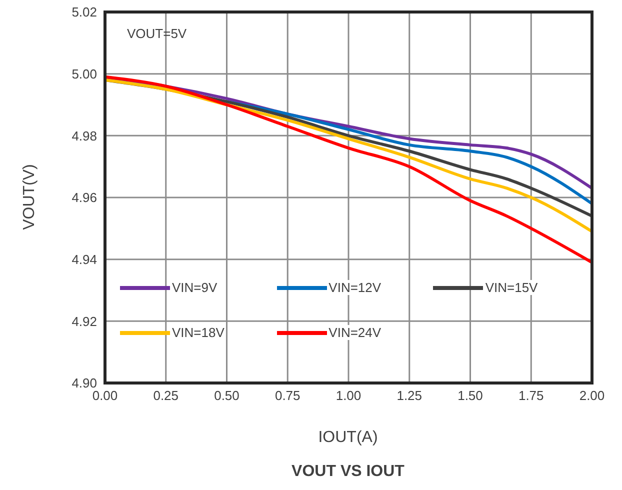 The height and width of the screenshot is (490, 622). Describe the element at coordinates (84, 383) in the screenshot. I see `y-tick-label: 4.90` at that location.